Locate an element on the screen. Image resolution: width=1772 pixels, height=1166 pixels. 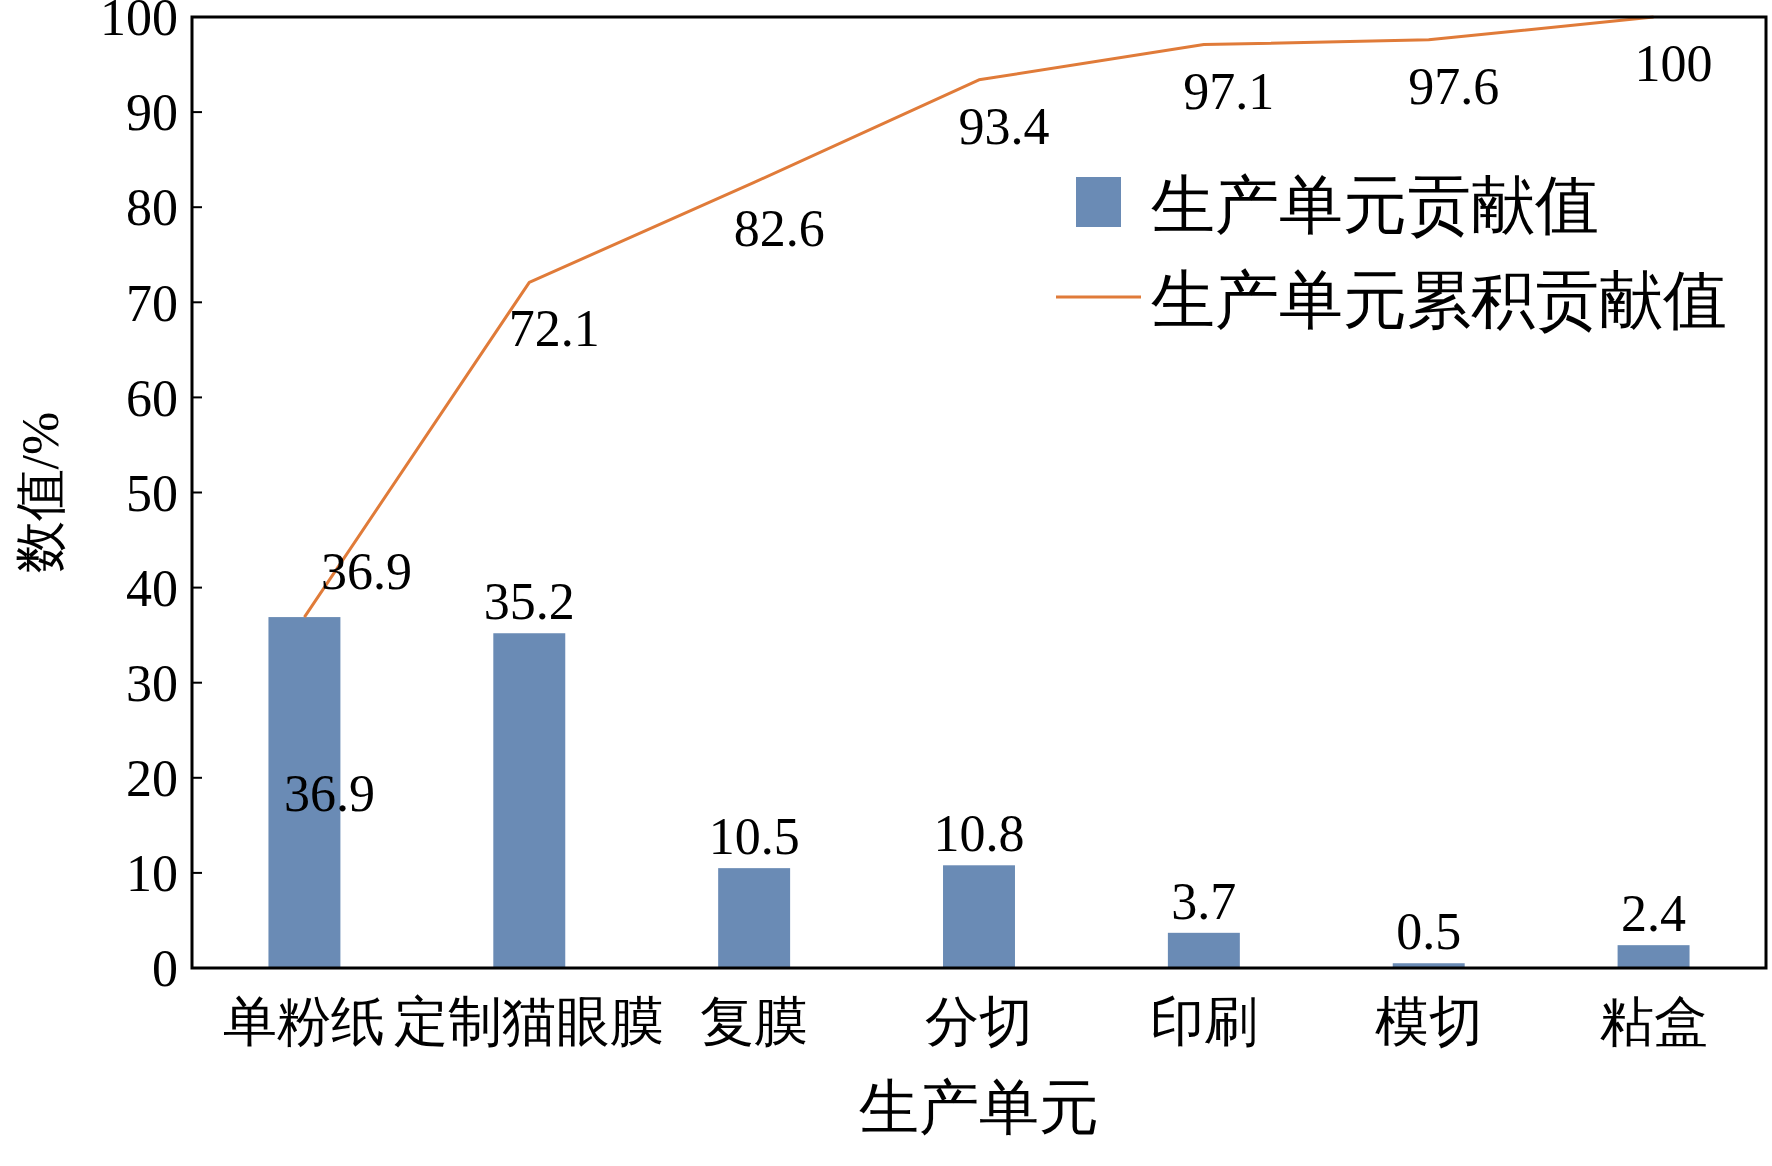
x-tick-label: 单粉纸 is located at coordinates (304, 1022).